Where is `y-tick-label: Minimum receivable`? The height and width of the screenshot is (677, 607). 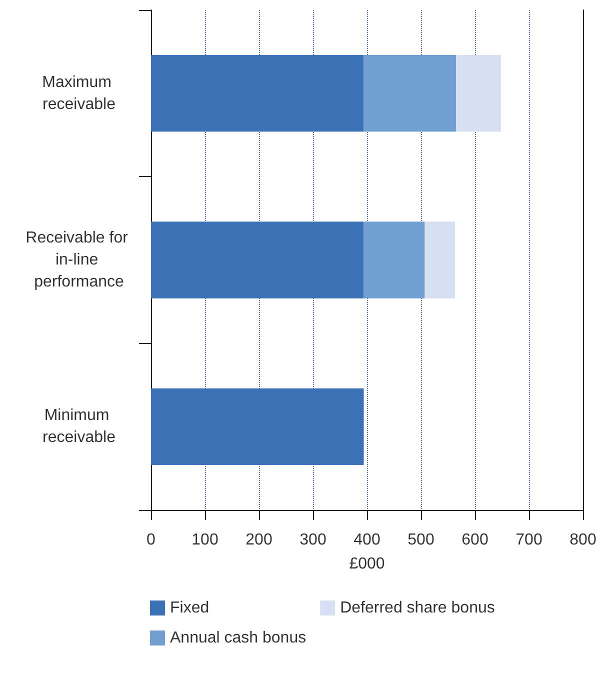 y-tick-label: Minimum receivable is located at coordinates (79, 426).